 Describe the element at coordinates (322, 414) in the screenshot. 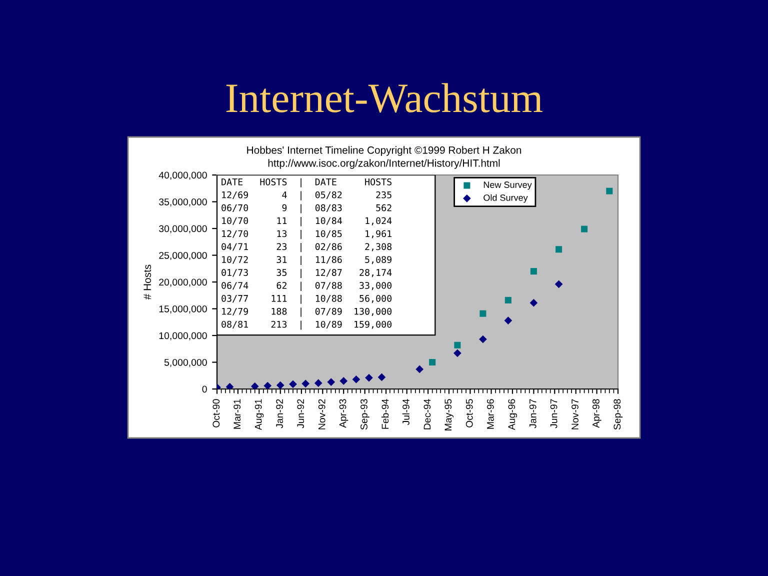

I see `x-tick-label: Nov-92` at that location.